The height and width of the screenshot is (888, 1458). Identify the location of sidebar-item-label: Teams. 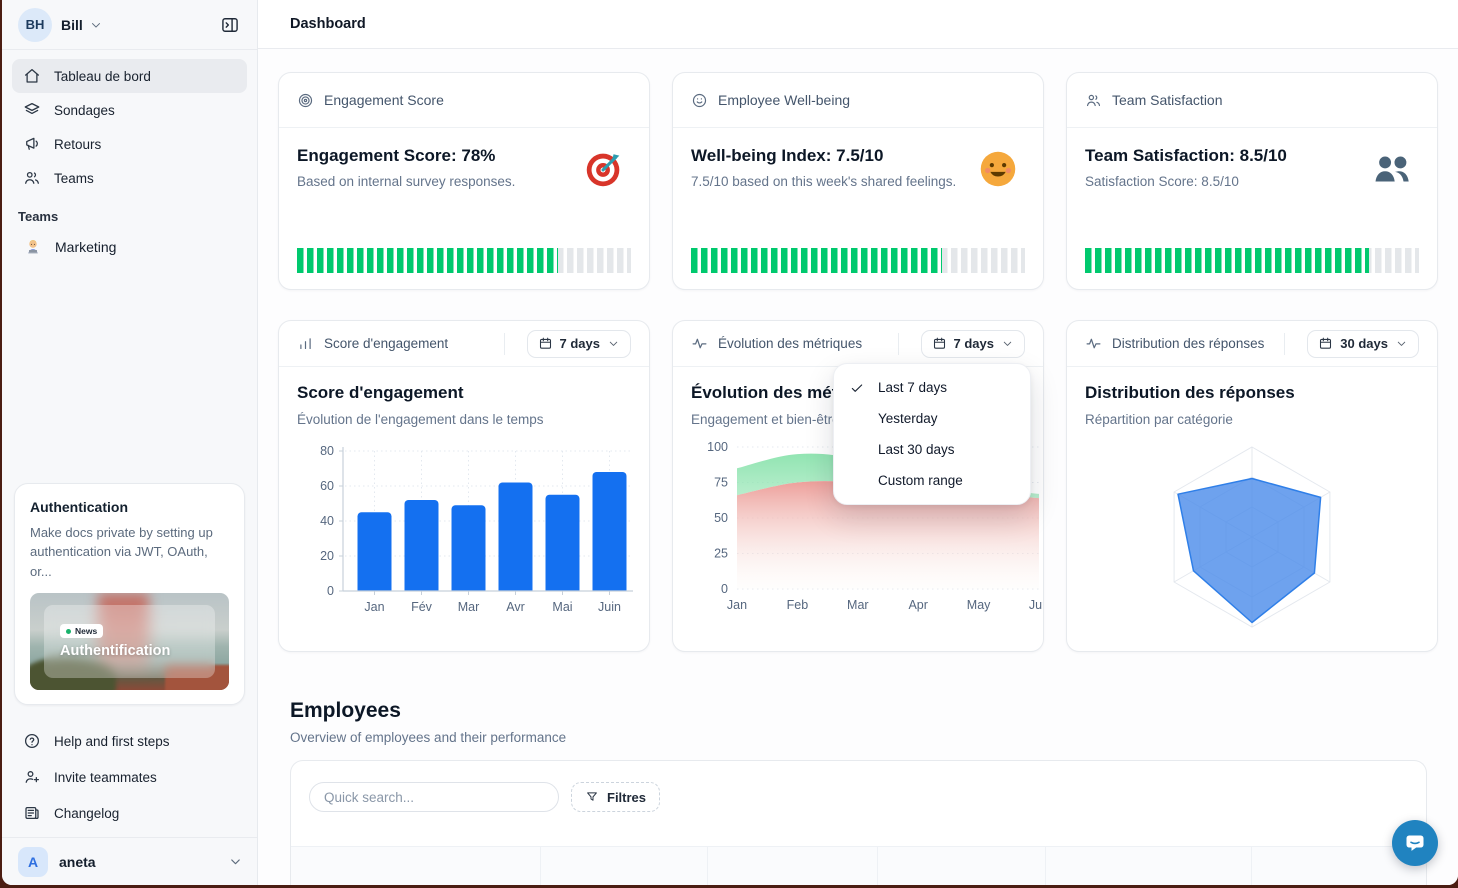
(74, 178).